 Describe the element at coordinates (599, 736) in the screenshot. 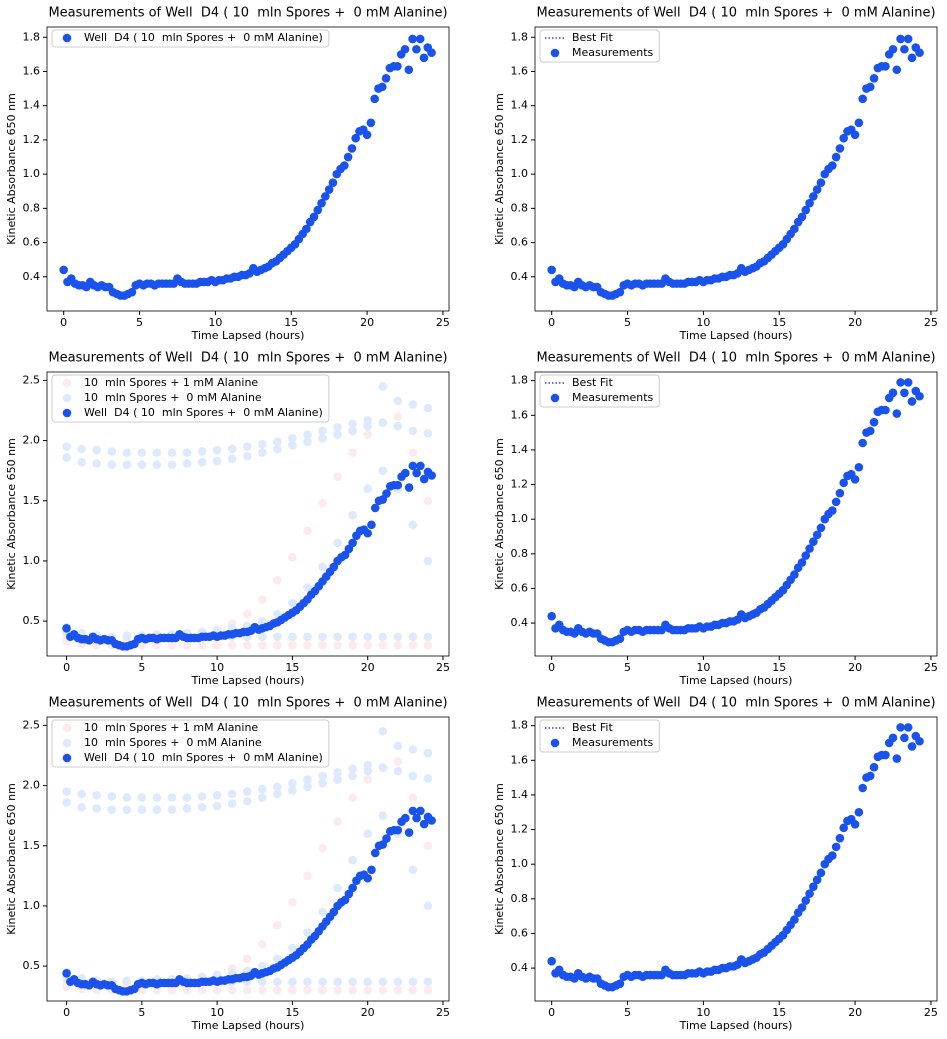

I see `legend: Best Fit Measurements` at that location.